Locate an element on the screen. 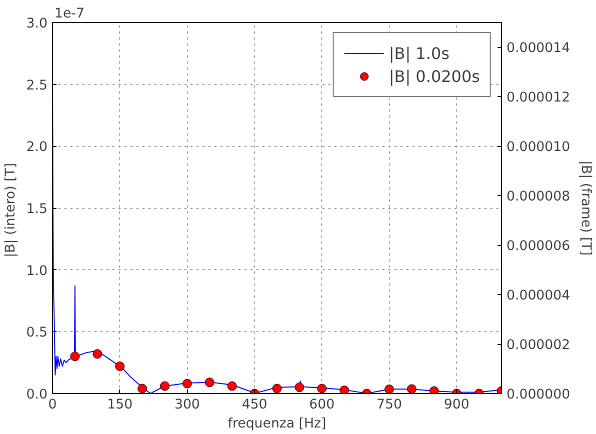 This screenshot has height=434, width=596. x-tick-label: 900 is located at coordinates (457, 405).